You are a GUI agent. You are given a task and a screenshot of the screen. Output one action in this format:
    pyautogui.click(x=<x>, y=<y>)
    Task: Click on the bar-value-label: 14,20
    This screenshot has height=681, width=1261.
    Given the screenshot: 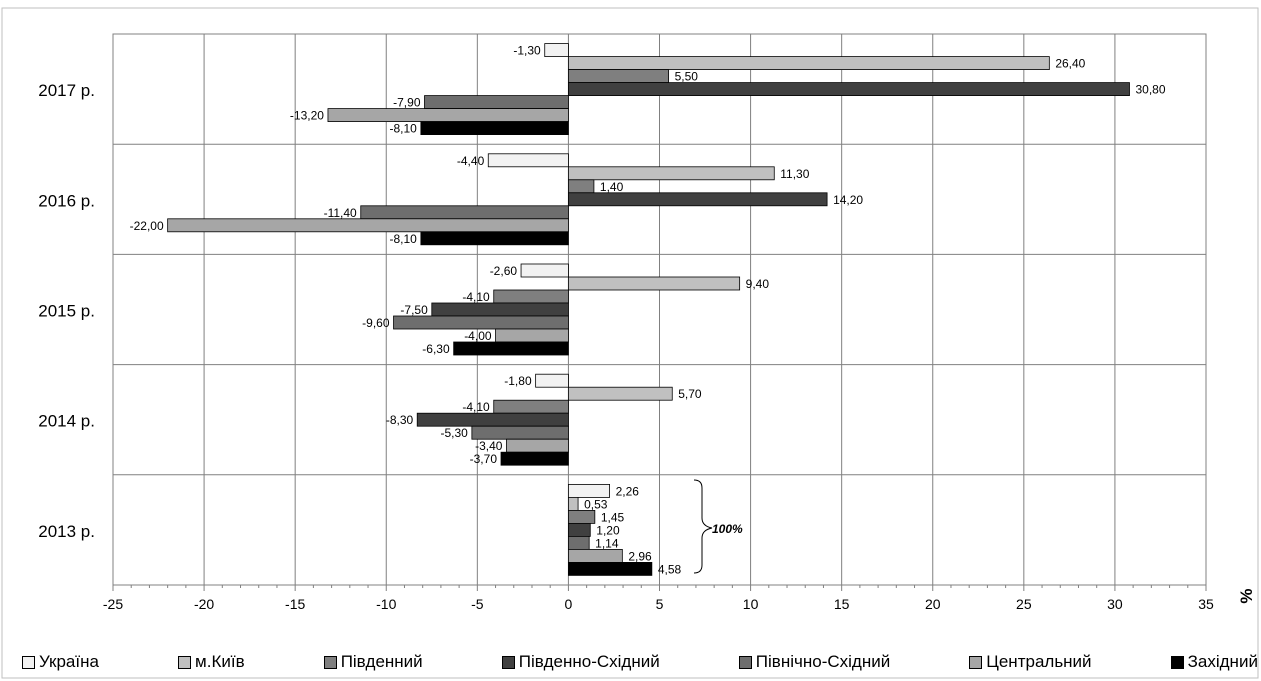 What is the action you would take?
    pyautogui.click(x=848, y=200)
    